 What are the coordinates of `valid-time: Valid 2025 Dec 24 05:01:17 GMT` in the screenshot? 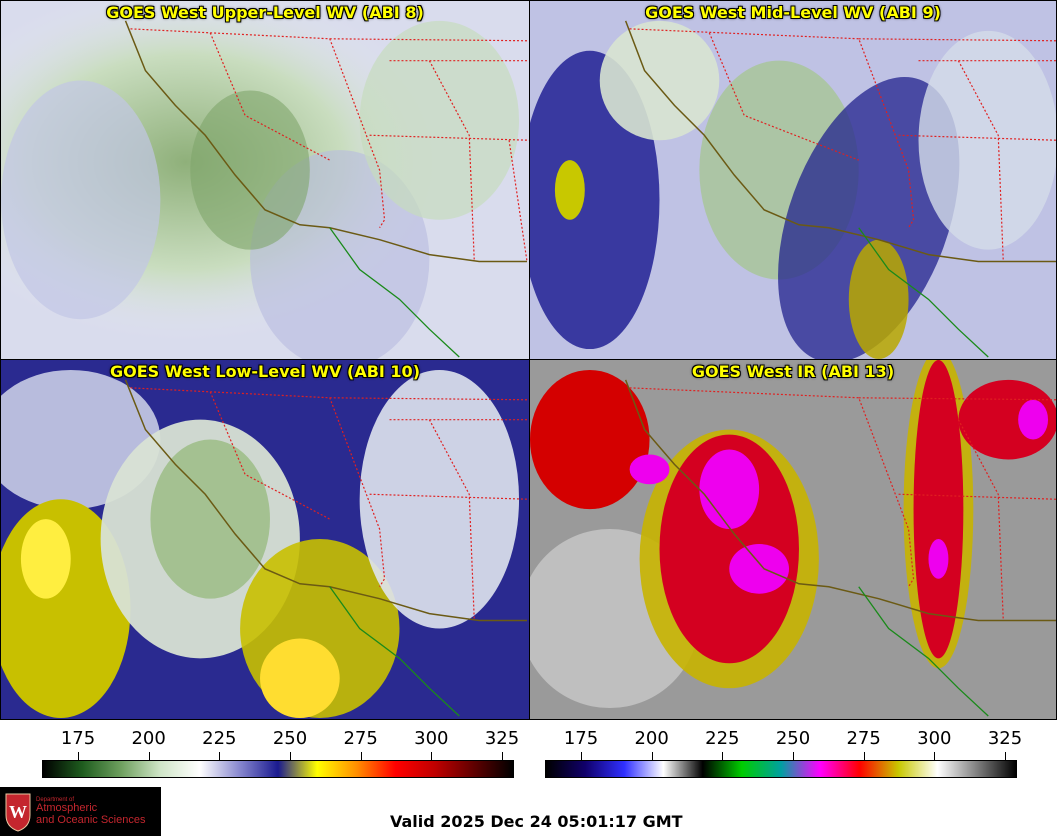 It's located at (536, 821).